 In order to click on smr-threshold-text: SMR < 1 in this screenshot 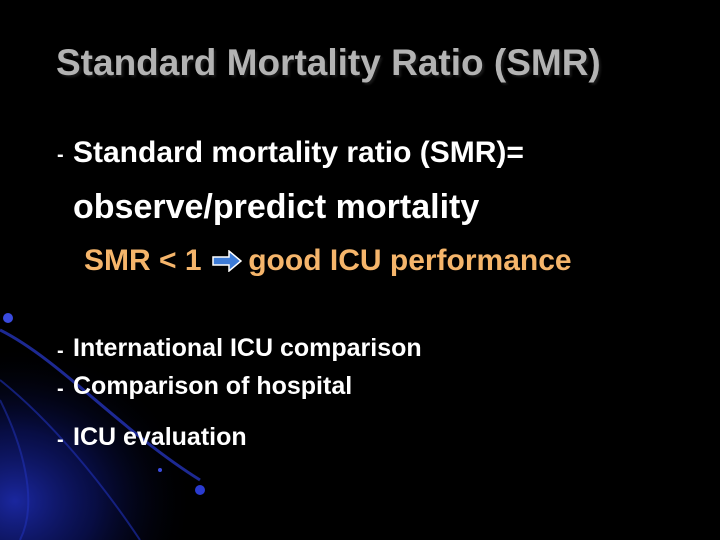, I will do `click(143, 260)`.